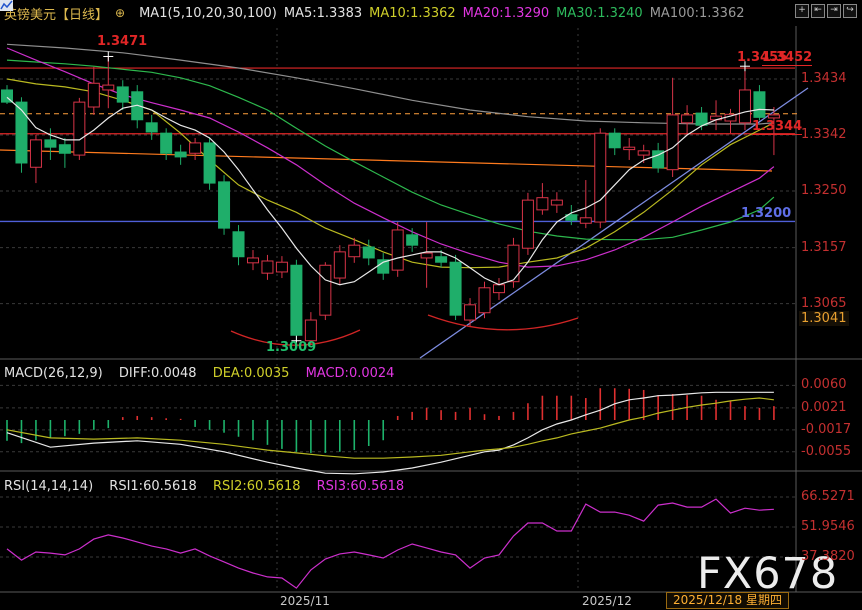 The height and width of the screenshot is (610, 862). What do you see at coordinates (727, 600) in the screenshot?
I see `current-date-badge: 2025/12/18 星期四` at bounding box center [727, 600].